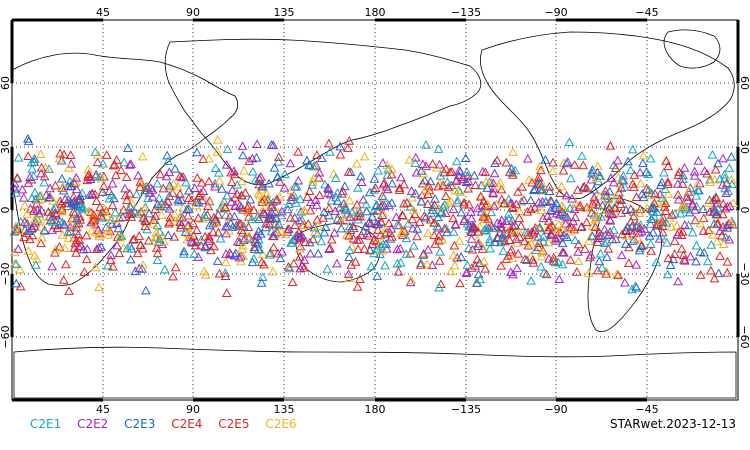 The width and height of the screenshot is (750, 450). Describe the element at coordinates (744, 147) in the screenshot. I see `lat-tick-label: 30` at that location.